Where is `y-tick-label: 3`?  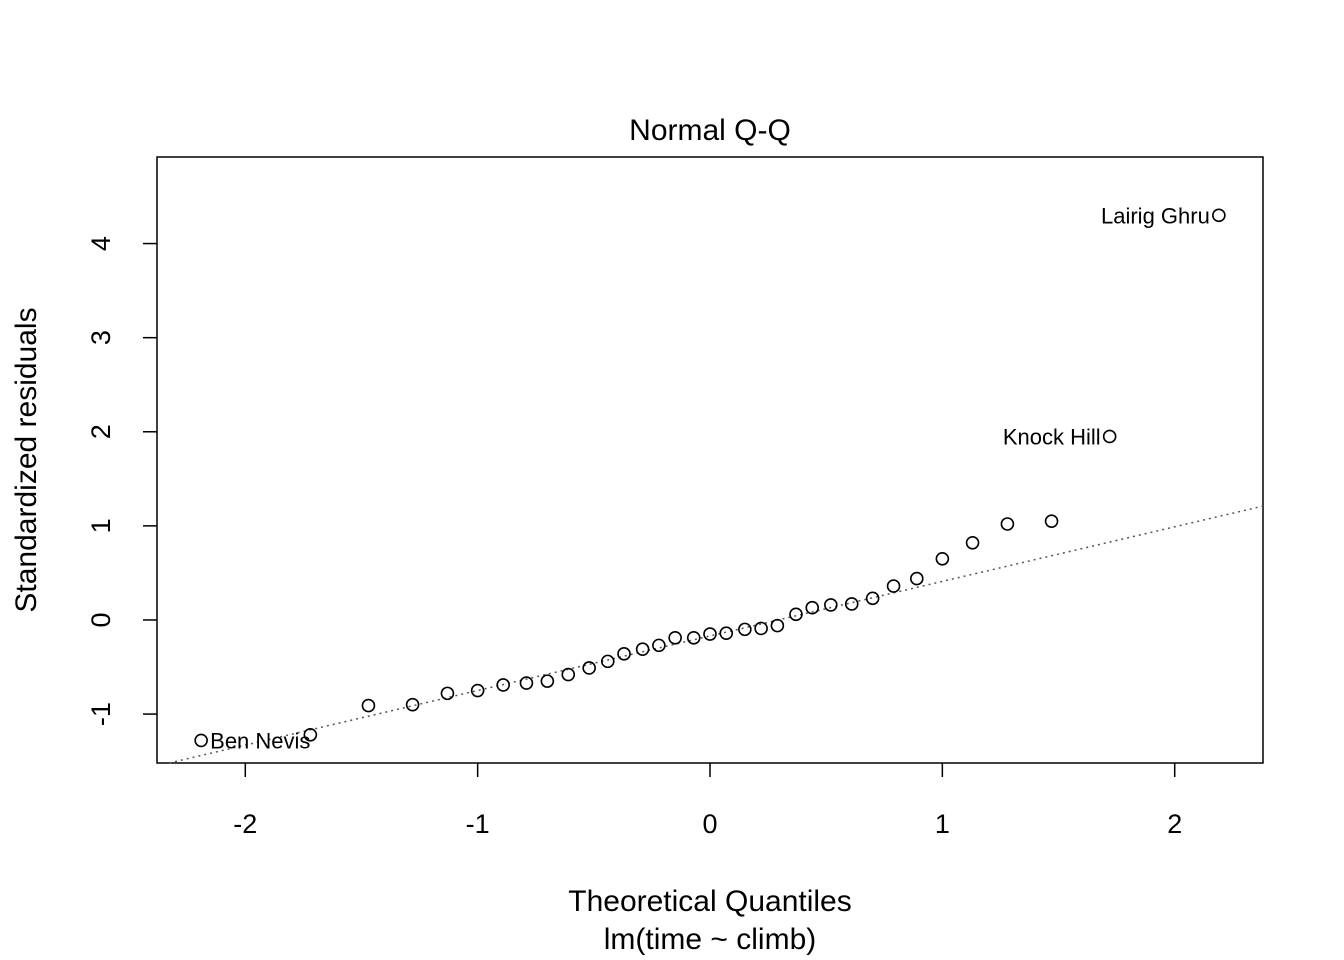
y-tick-label: 3 is located at coordinates (101, 337).